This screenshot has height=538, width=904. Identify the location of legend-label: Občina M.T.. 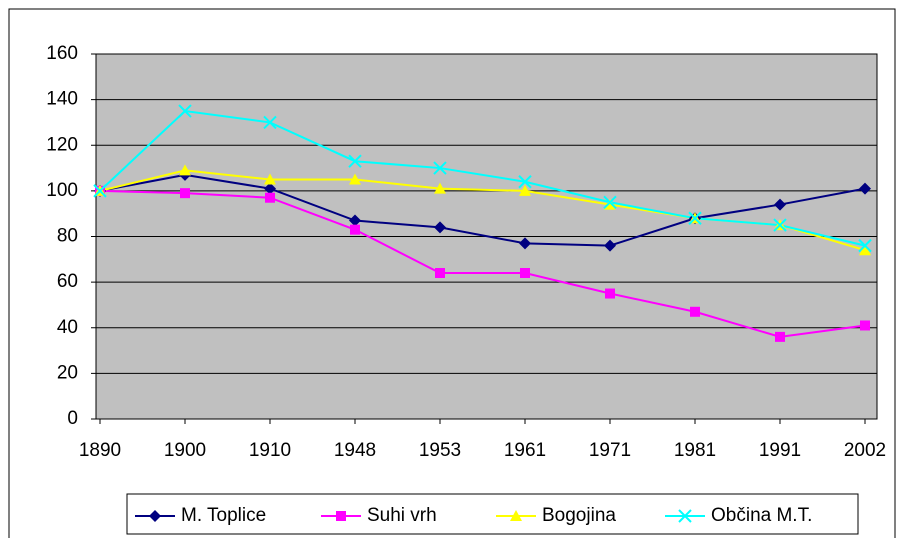
(761, 515).